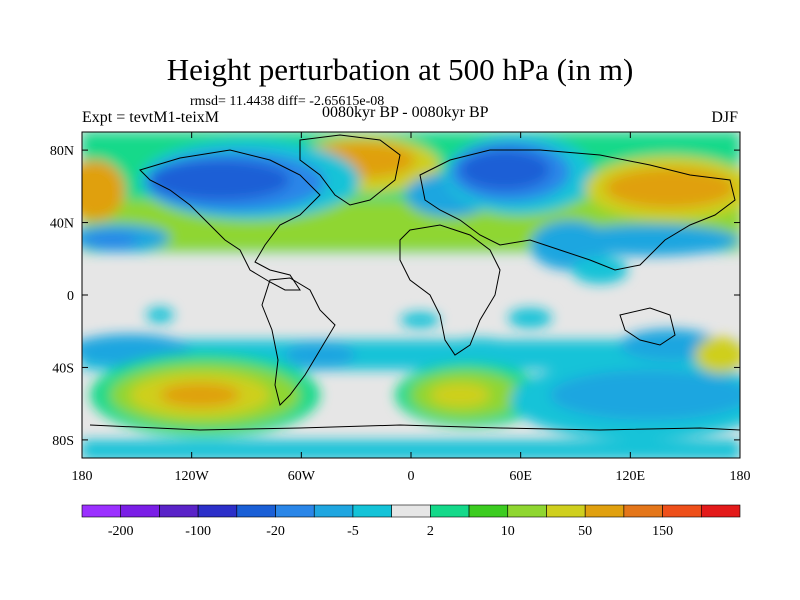 This screenshot has height=600, width=800. I want to click on lat-tick-label: 40S, so click(63, 368).